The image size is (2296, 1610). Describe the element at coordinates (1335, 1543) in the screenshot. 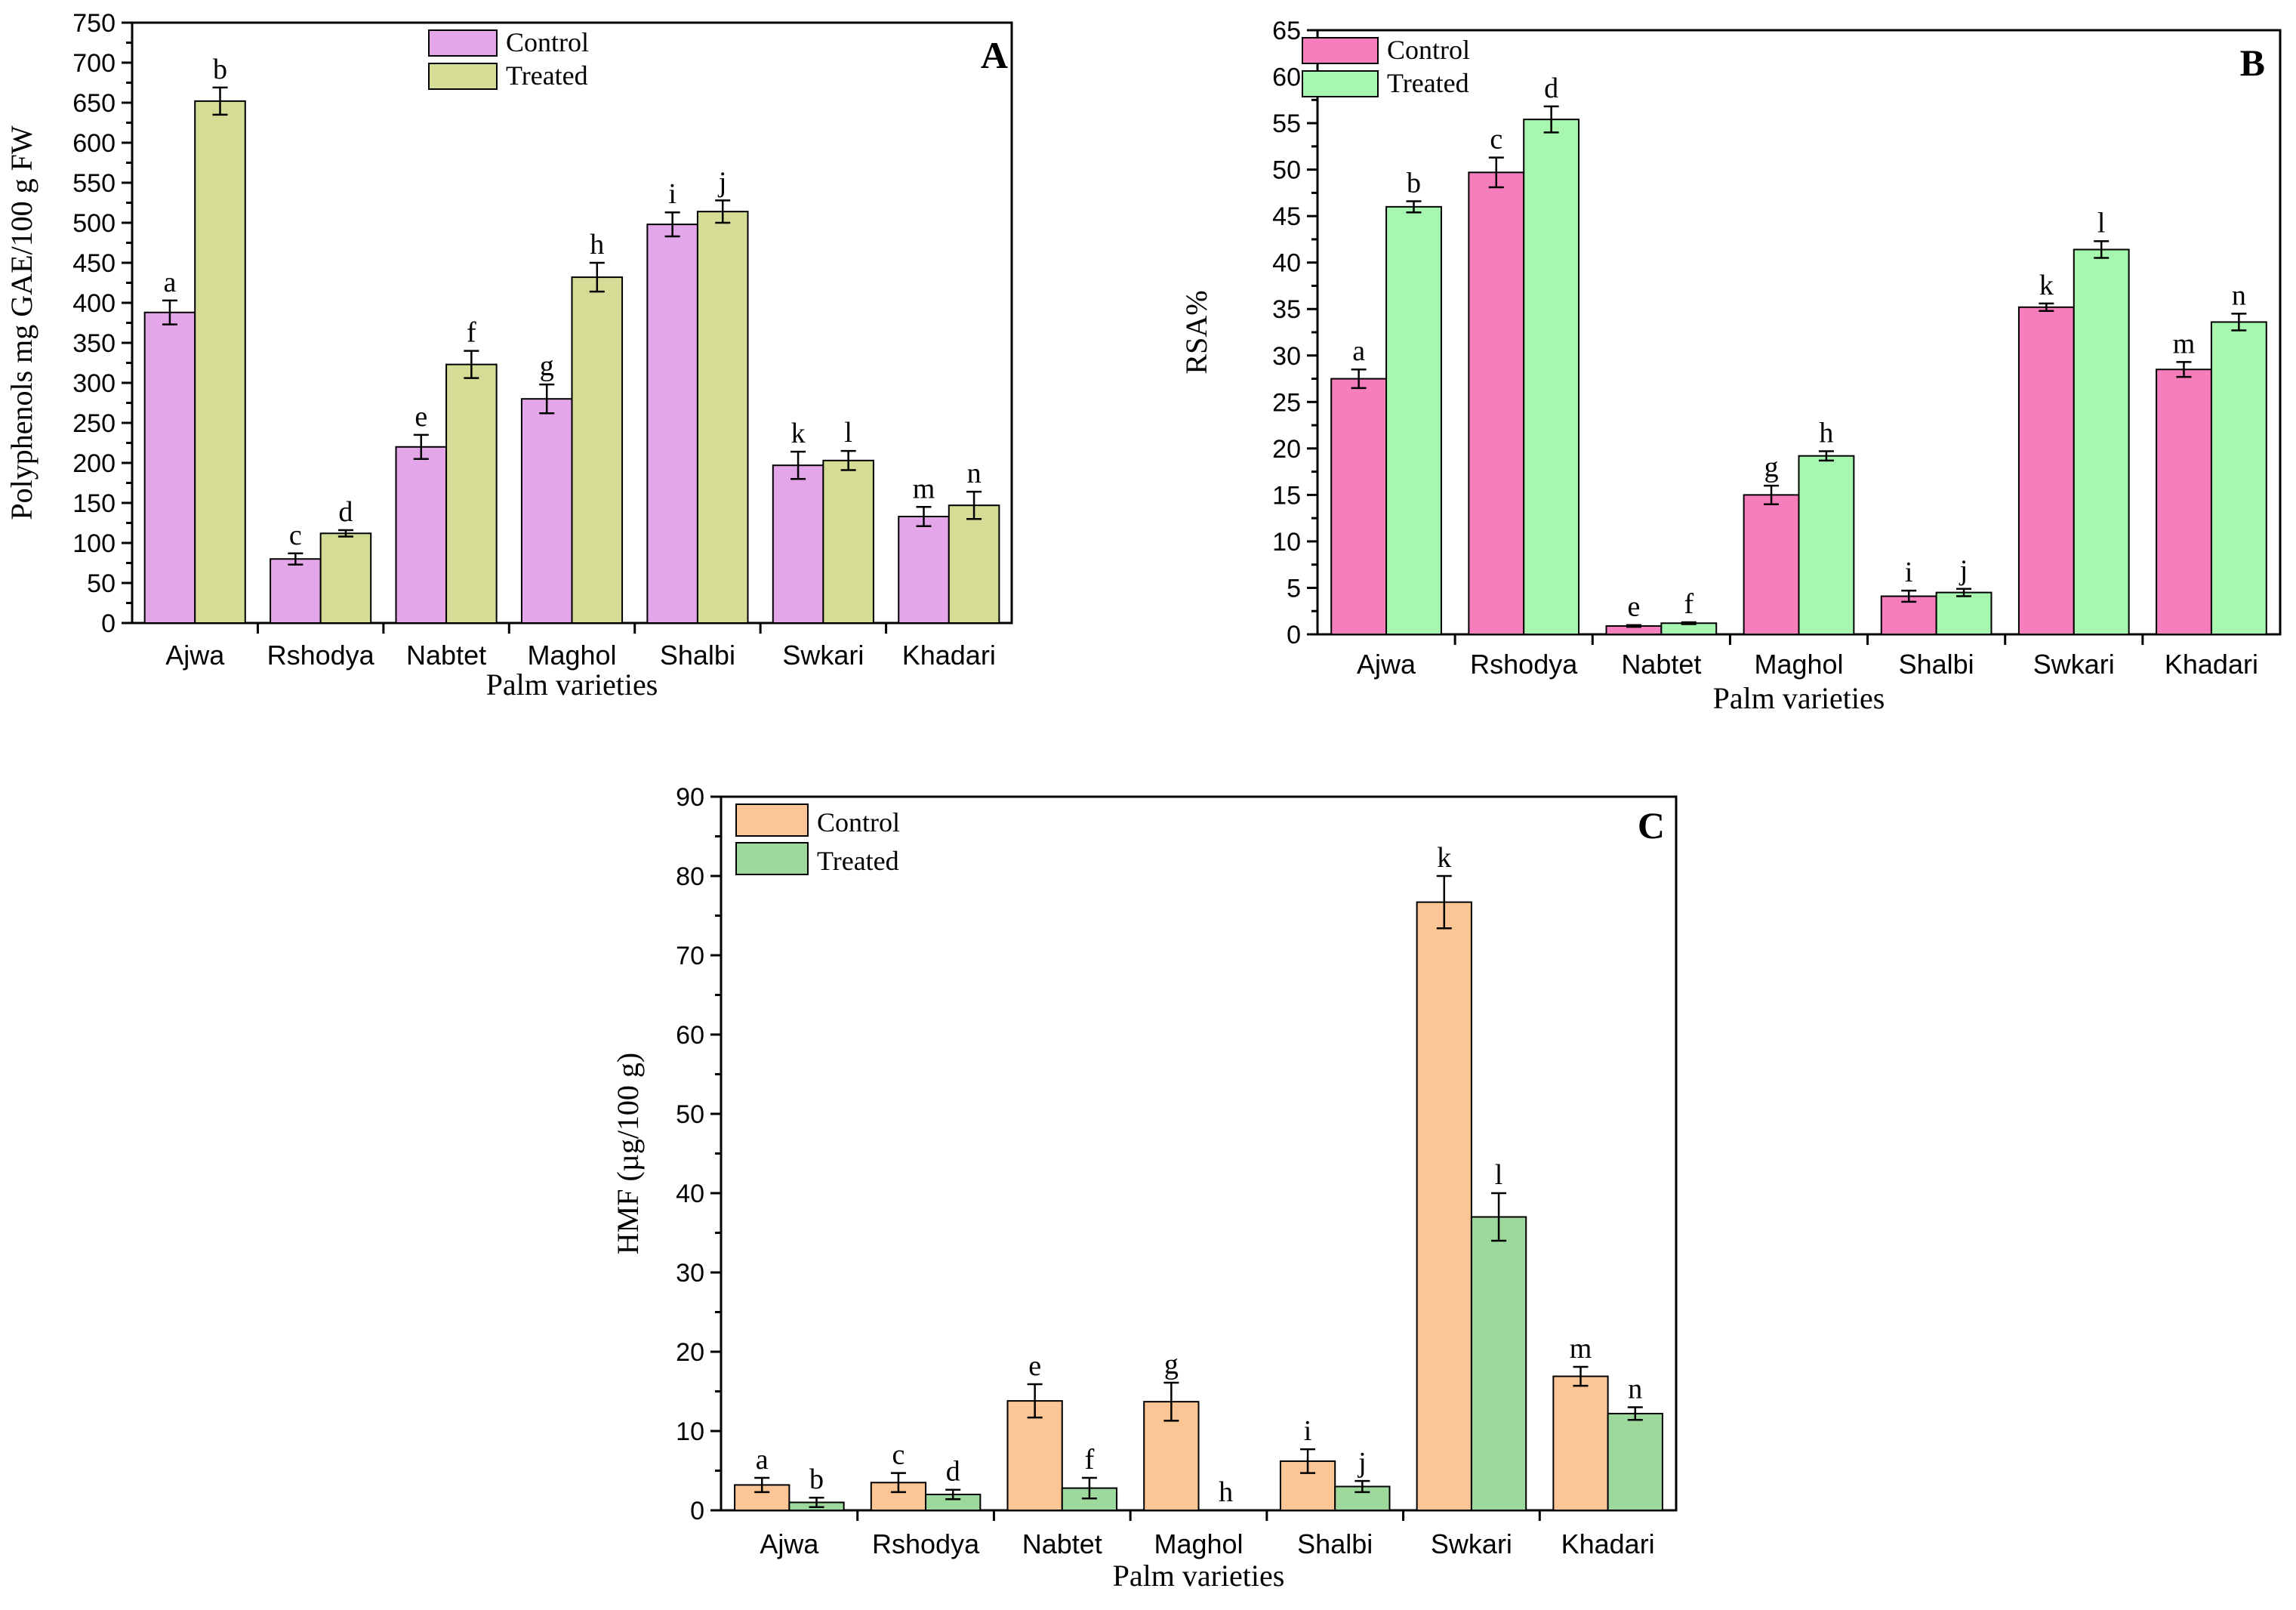

I see `x-tick-label-c: Shalbi` at that location.